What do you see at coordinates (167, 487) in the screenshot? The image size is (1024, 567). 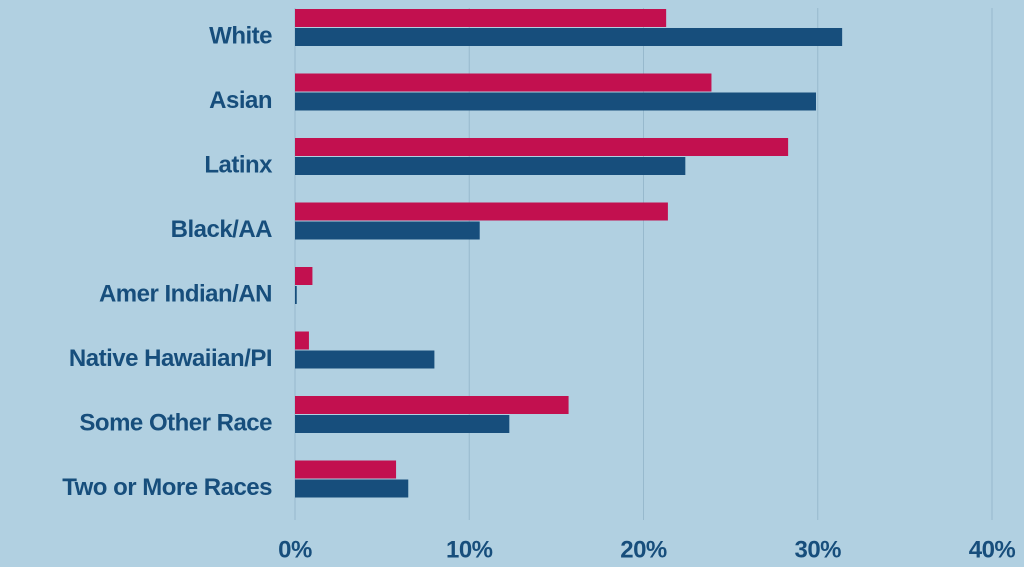 I see `y-tick-label: Two or More Races` at bounding box center [167, 487].